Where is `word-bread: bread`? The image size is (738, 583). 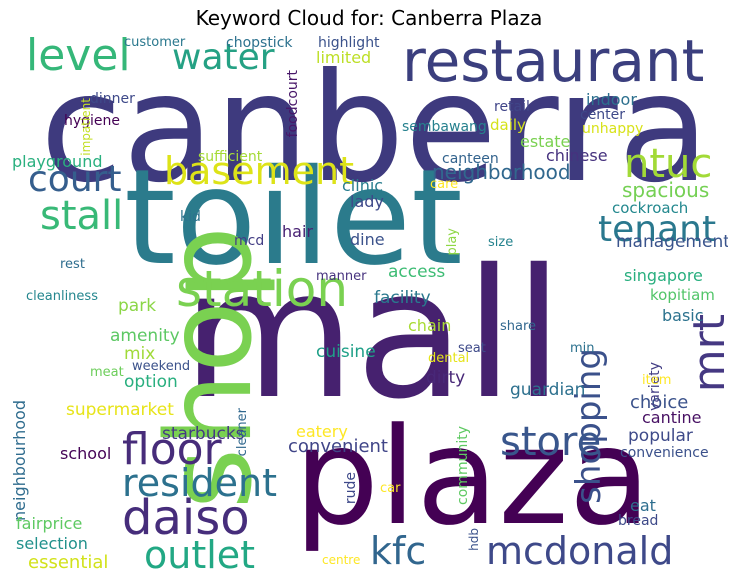 word-bread: bread is located at coordinates (638, 521).